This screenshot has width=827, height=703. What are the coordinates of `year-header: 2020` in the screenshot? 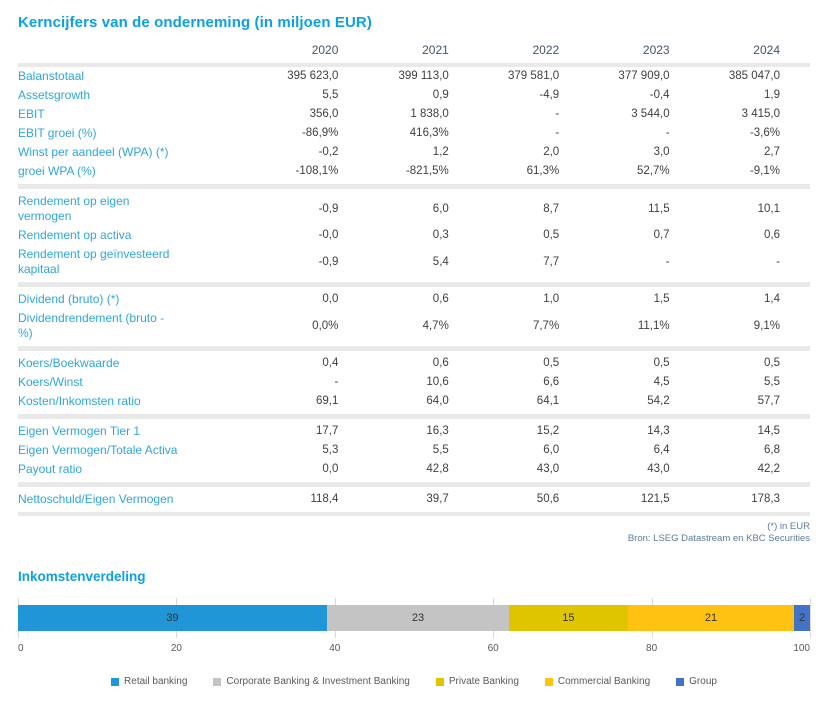 It's located at (325, 50).